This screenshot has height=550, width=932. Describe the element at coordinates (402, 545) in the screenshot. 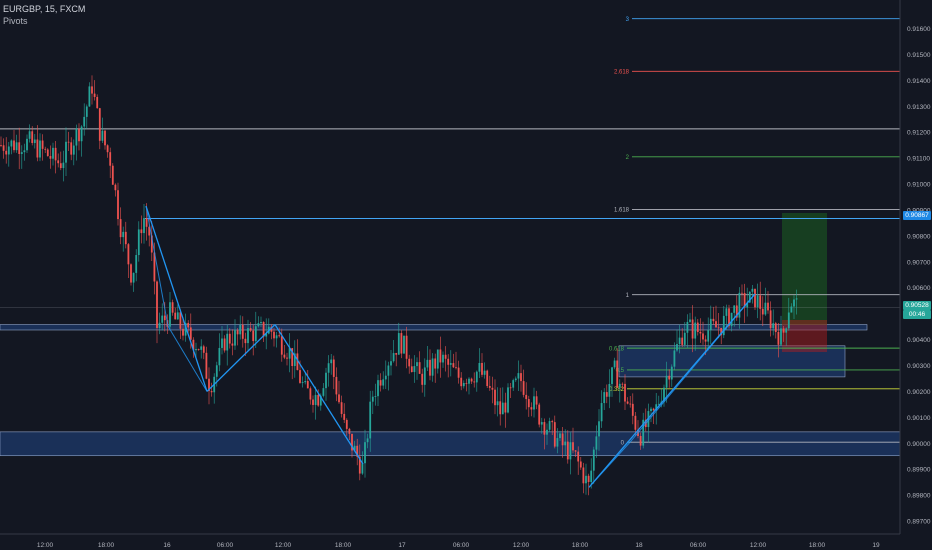

I see `time-tick-label: 17` at that location.